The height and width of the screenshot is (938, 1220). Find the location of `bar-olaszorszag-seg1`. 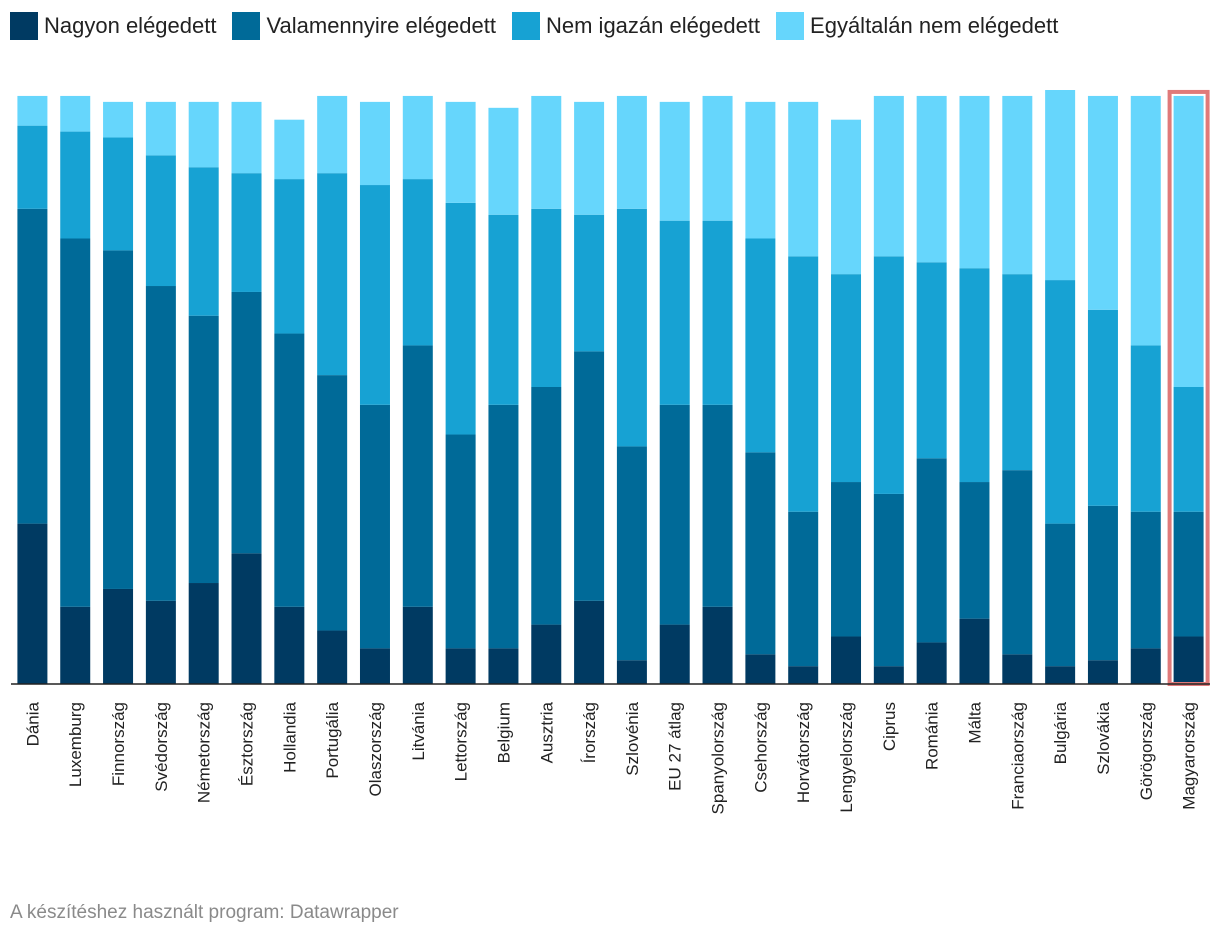

bar-olaszorszag-seg1 is located at coordinates (374, 526).